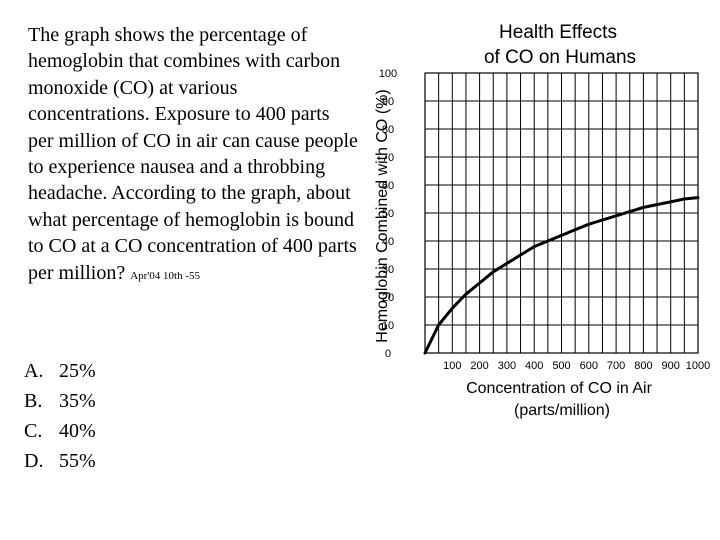 This screenshot has width=720, height=540. Describe the element at coordinates (388, 354) in the screenshot. I see `y-tick-label: 0` at that location.